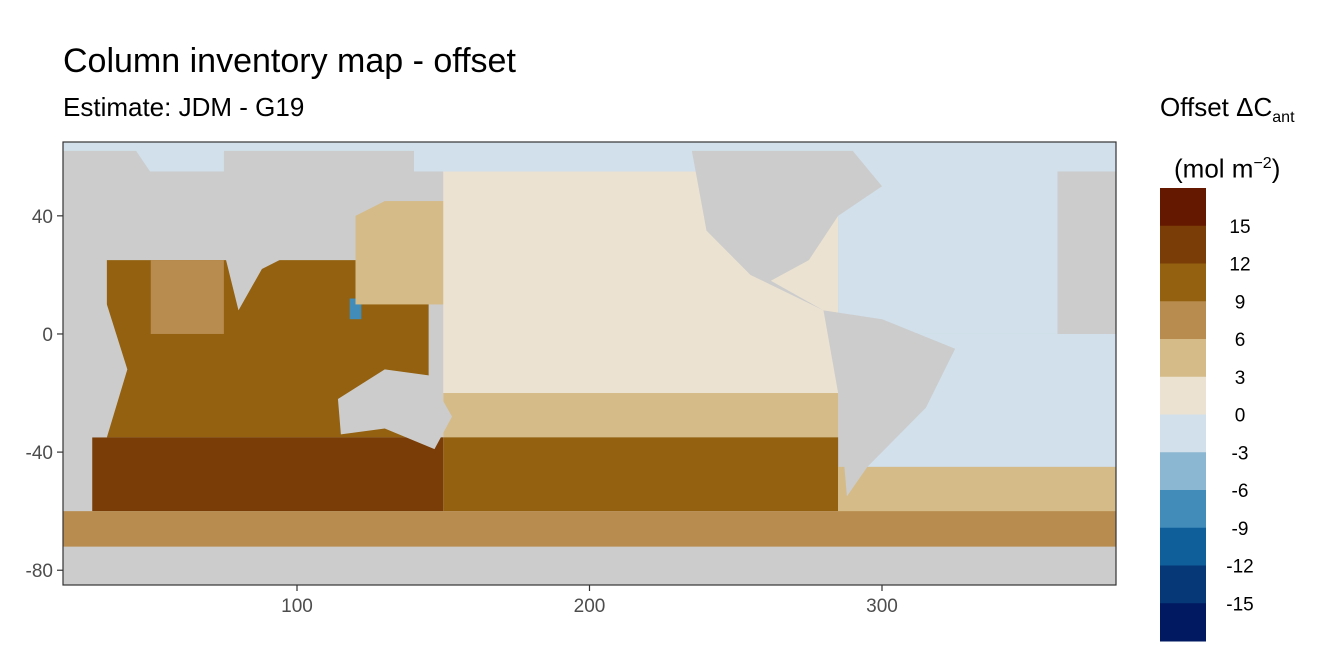  I want to click on chart-subtitle: Estimate: JDM - G19, so click(184, 107).